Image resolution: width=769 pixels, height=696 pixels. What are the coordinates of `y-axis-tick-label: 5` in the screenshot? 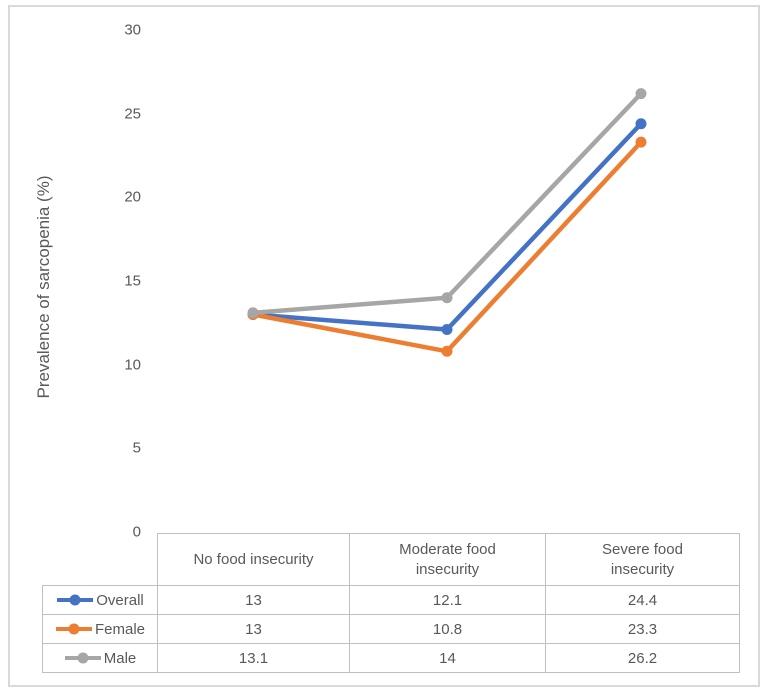 It's located at (136, 448).